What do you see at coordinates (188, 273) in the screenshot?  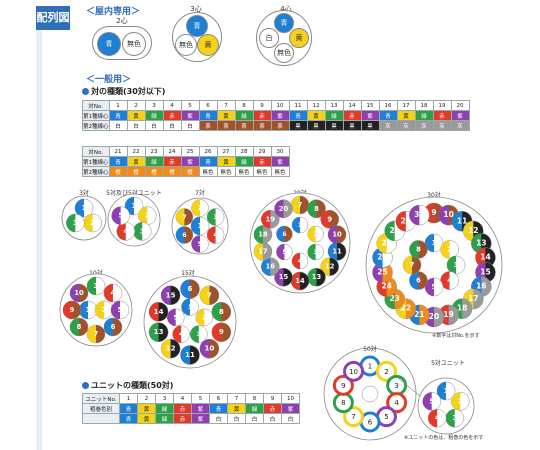 I see `diagram-label-15pair: 15対` at bounding box center [188, 273].